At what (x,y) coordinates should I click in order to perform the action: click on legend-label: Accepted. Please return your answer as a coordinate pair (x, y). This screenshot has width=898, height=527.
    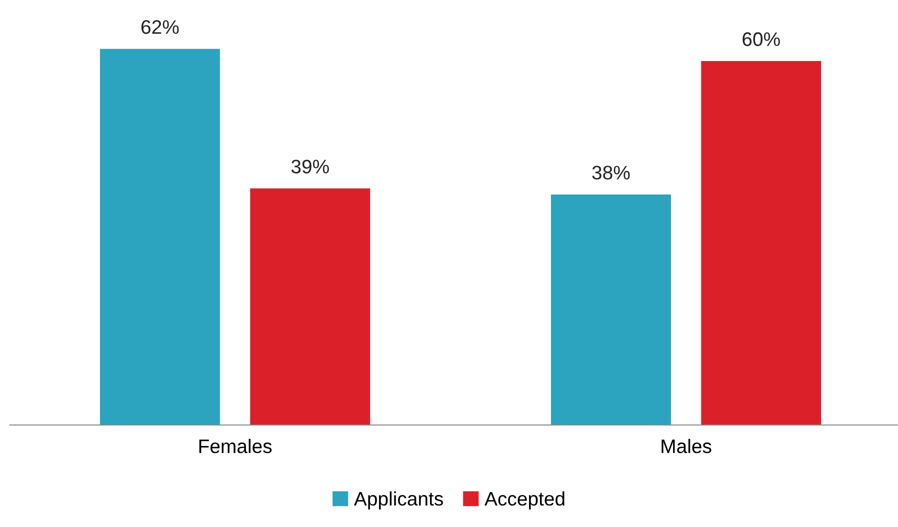
    Looking at the image, I should click on (524, 500).